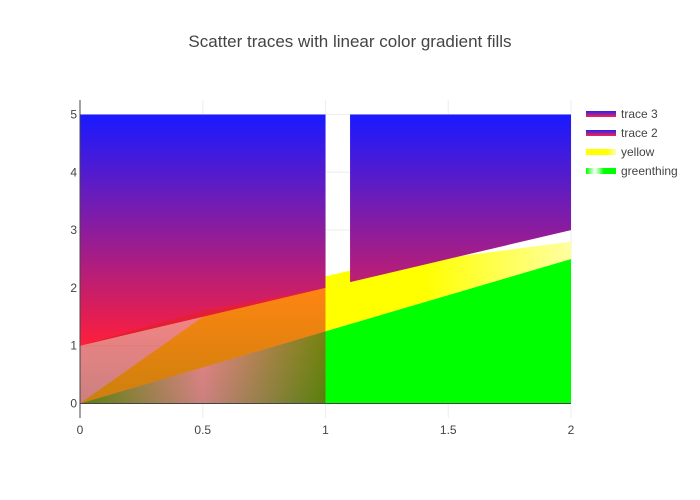  What do you see at coordinates (202, 430) in the screenshot?
I see `x-tick-label: 0.5` at bounding box center [202, 430].